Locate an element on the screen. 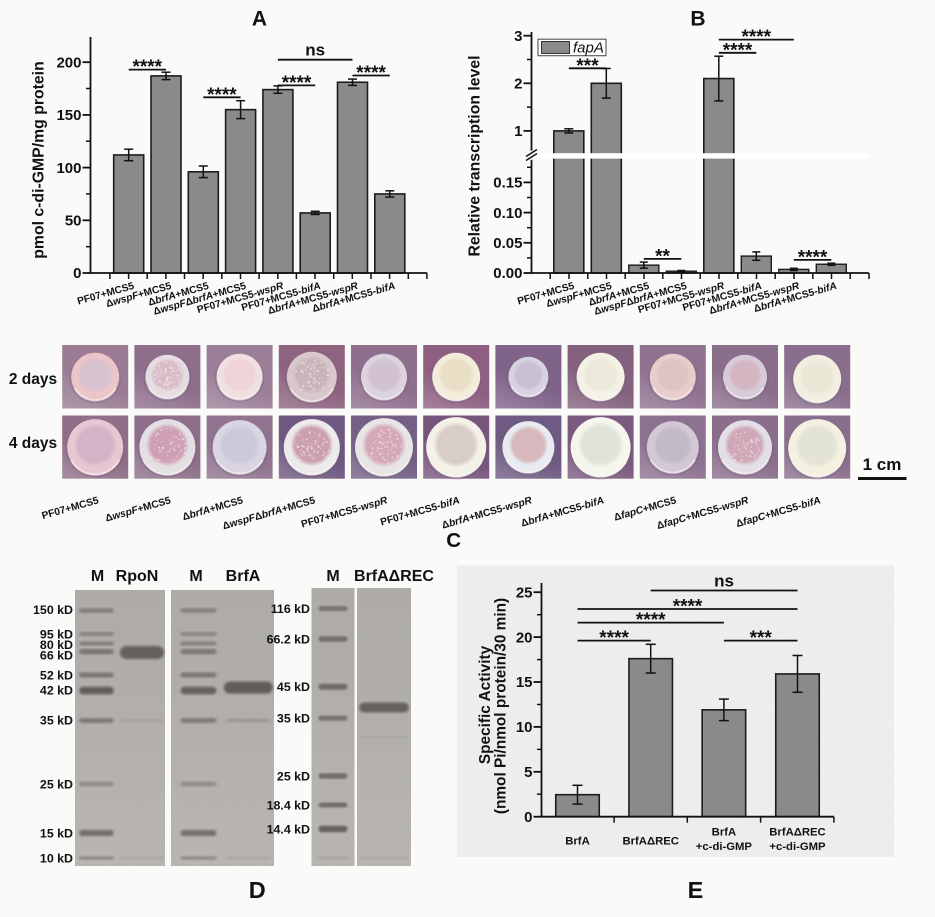 Image resolution: width=935 pixels, height=917 pixels. svg-text: 100 is located at coordinates (68, 168).